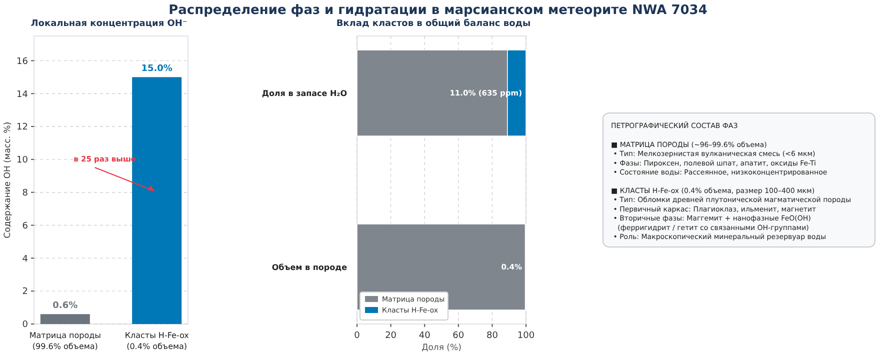  What do you see at coordinates (305, 93) in the screenshot?
I see `y-tick-label: Доля в запасе H₂O` at bounding box center [305, 93].